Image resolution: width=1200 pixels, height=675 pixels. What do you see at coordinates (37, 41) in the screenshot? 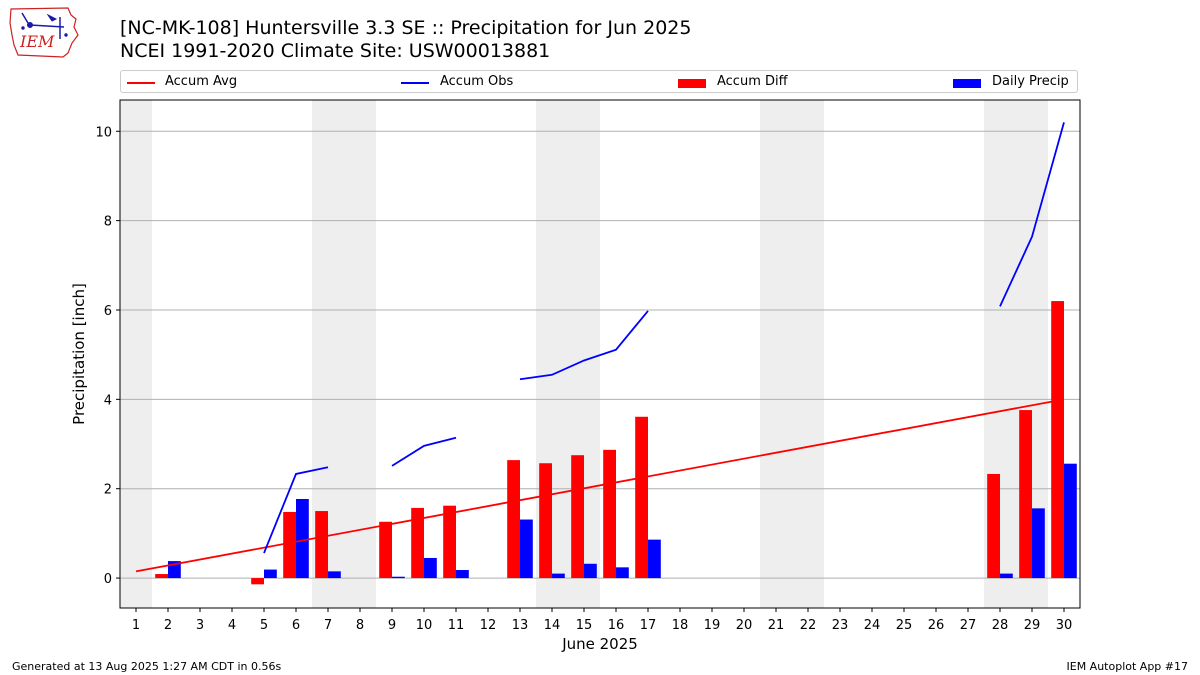
I see `logo-text: IEM` at bounding box center [37, 41].